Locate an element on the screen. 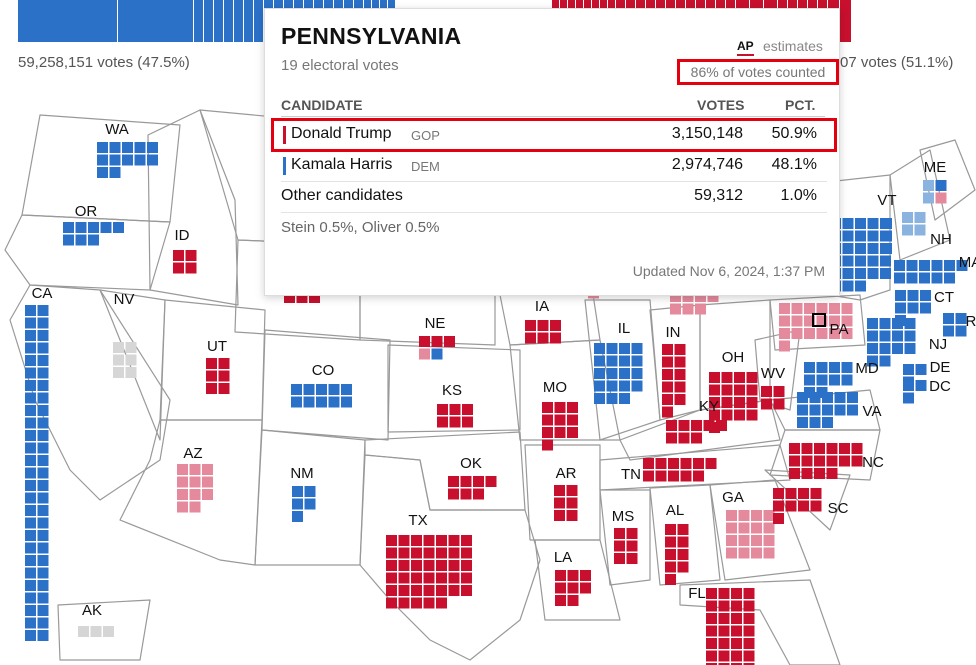 The width and height of the screenshot is (976, 665). state-wa-tiles is located at coordinates (127, 160).